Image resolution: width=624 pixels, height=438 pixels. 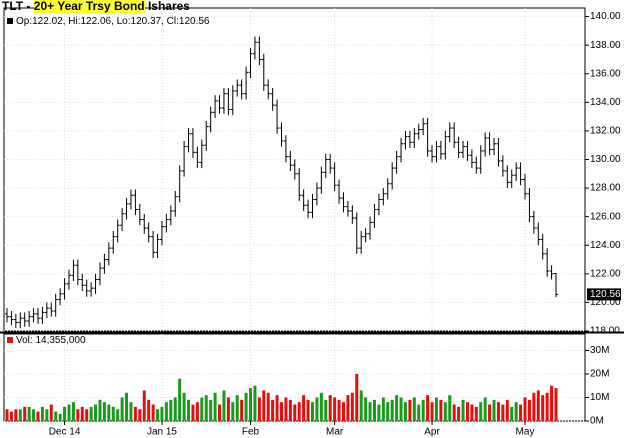 I want to click on title-highlight: 20+ Year Trsy Bond, so click(x=89, y=6).